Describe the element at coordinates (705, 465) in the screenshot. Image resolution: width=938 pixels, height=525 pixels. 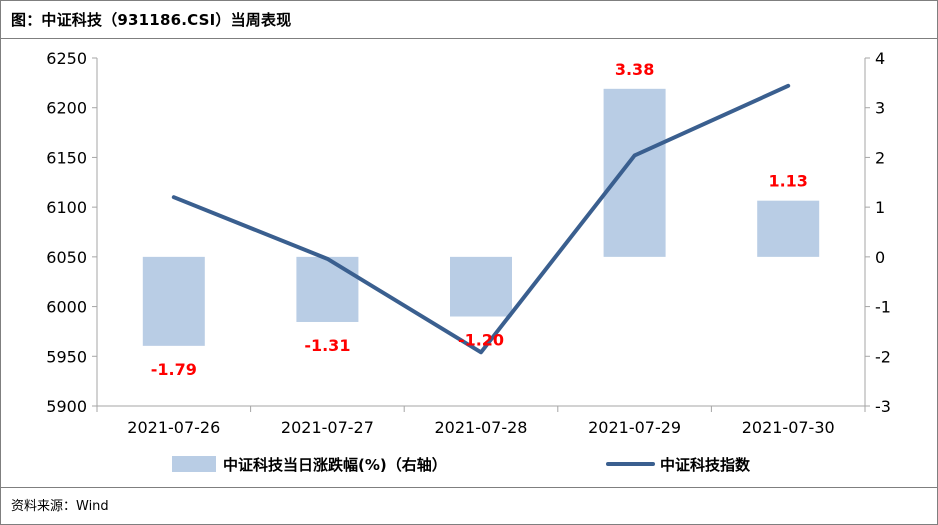
I see `legend-line-label: 中证科技指数` at that location.